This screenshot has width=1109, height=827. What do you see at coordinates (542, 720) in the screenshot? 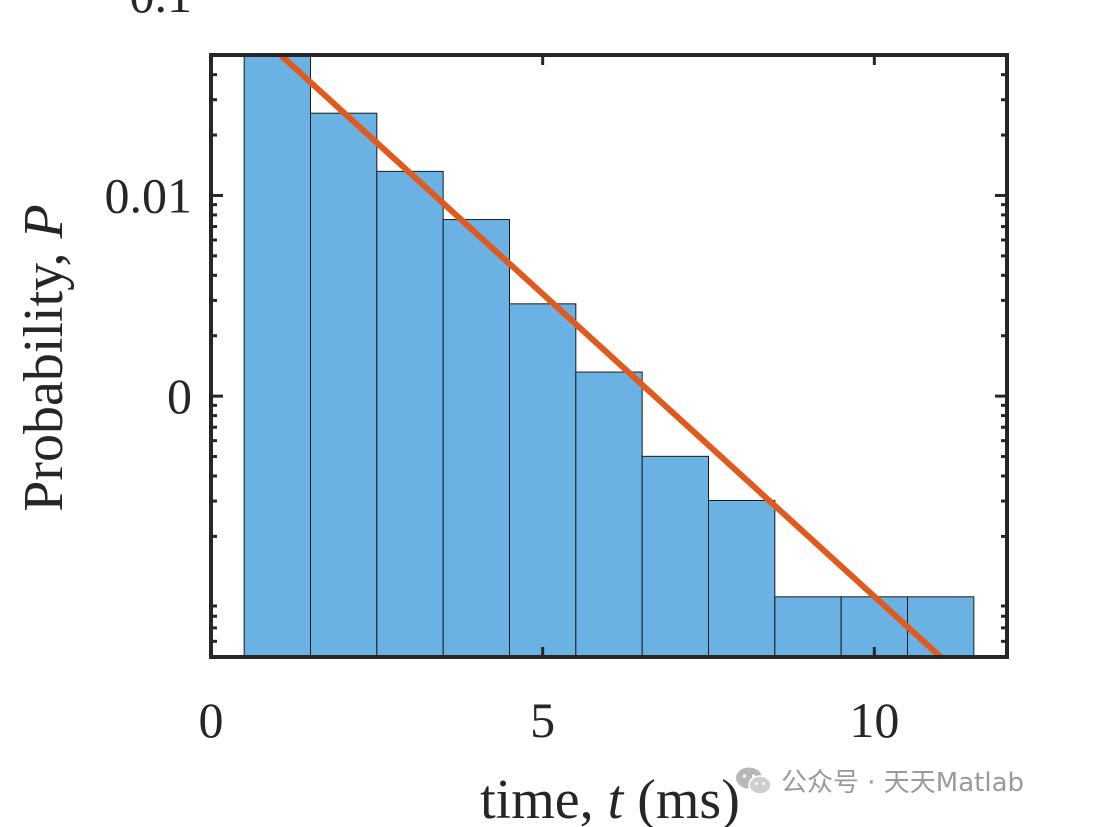
I see `x-tick-label-1: 5` at bounding box center [542, 720].